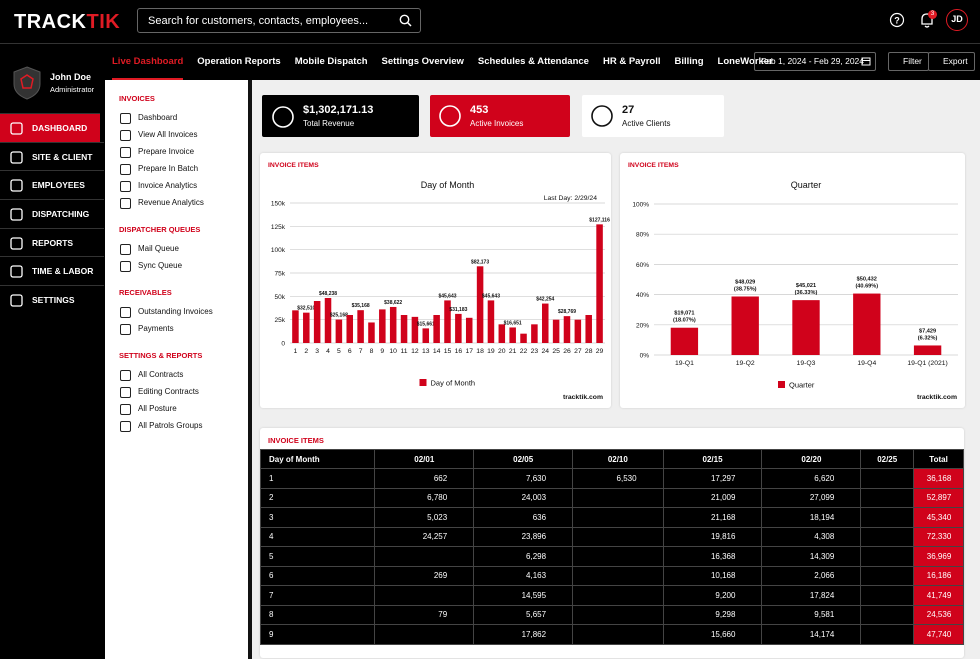 This screenshot has height=659, width=980. I want to click on table-cell: 3, so click(317, 517).